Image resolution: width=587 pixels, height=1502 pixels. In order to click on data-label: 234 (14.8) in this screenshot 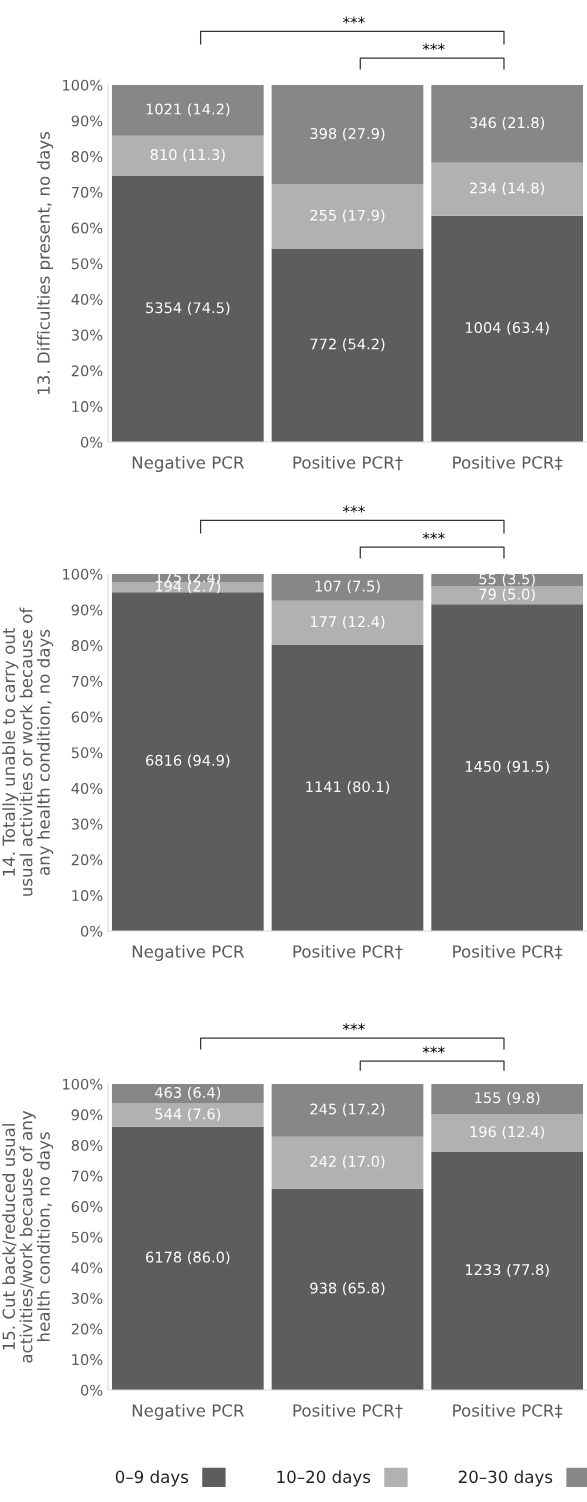, I will do `click(507, 189)`.